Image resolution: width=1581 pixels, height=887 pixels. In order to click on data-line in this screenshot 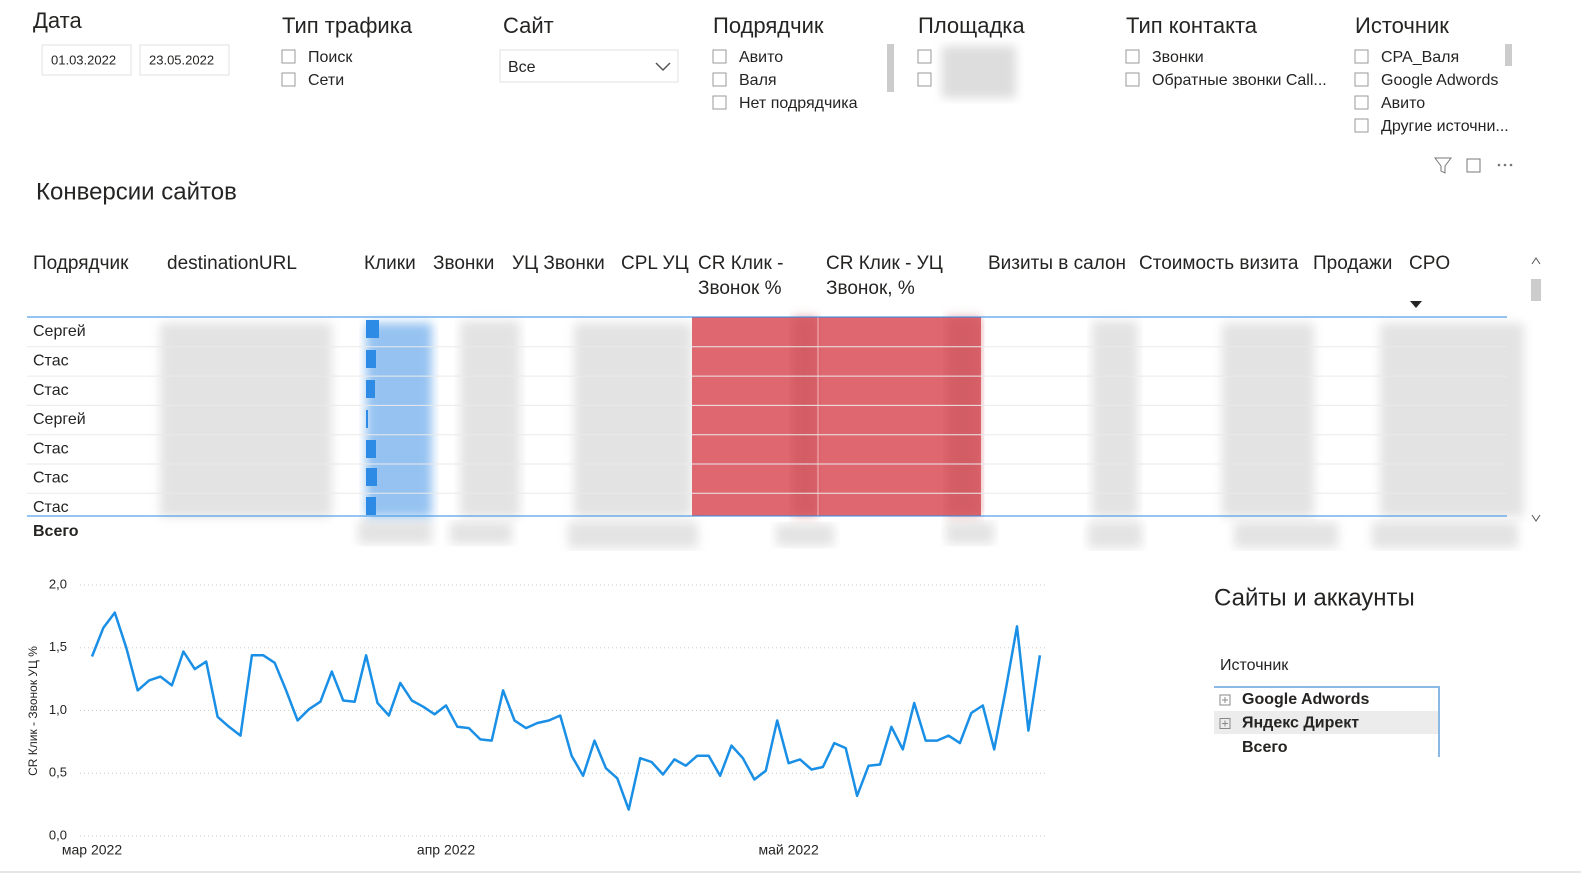, I will do `click(566, 711)`.